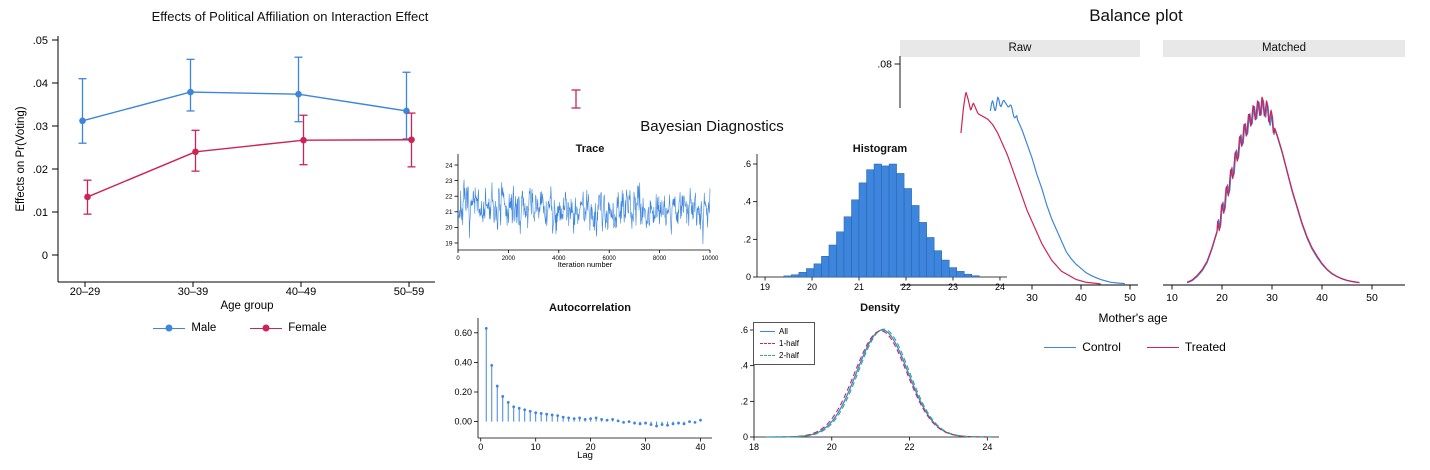 This screenshot has height=470, width=1430. What do you see at coordinates (193, 292) in the screenshot?
I see `x-tick-label: 30–39` at bounding box center [193, 292].